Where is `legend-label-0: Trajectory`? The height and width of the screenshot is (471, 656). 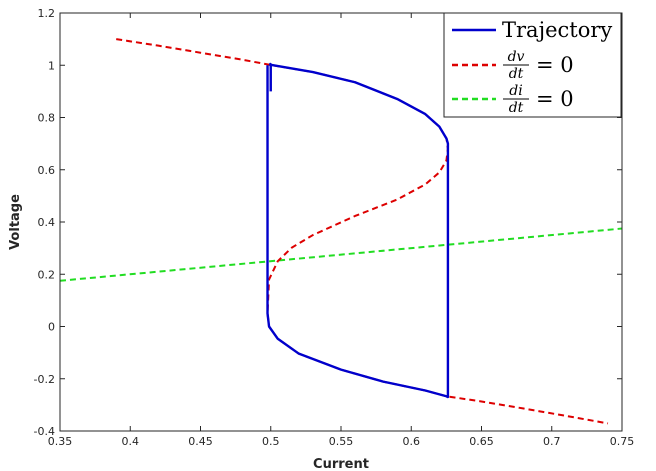
legend-label-0: Trajectory is located at coordinates (557, 30).